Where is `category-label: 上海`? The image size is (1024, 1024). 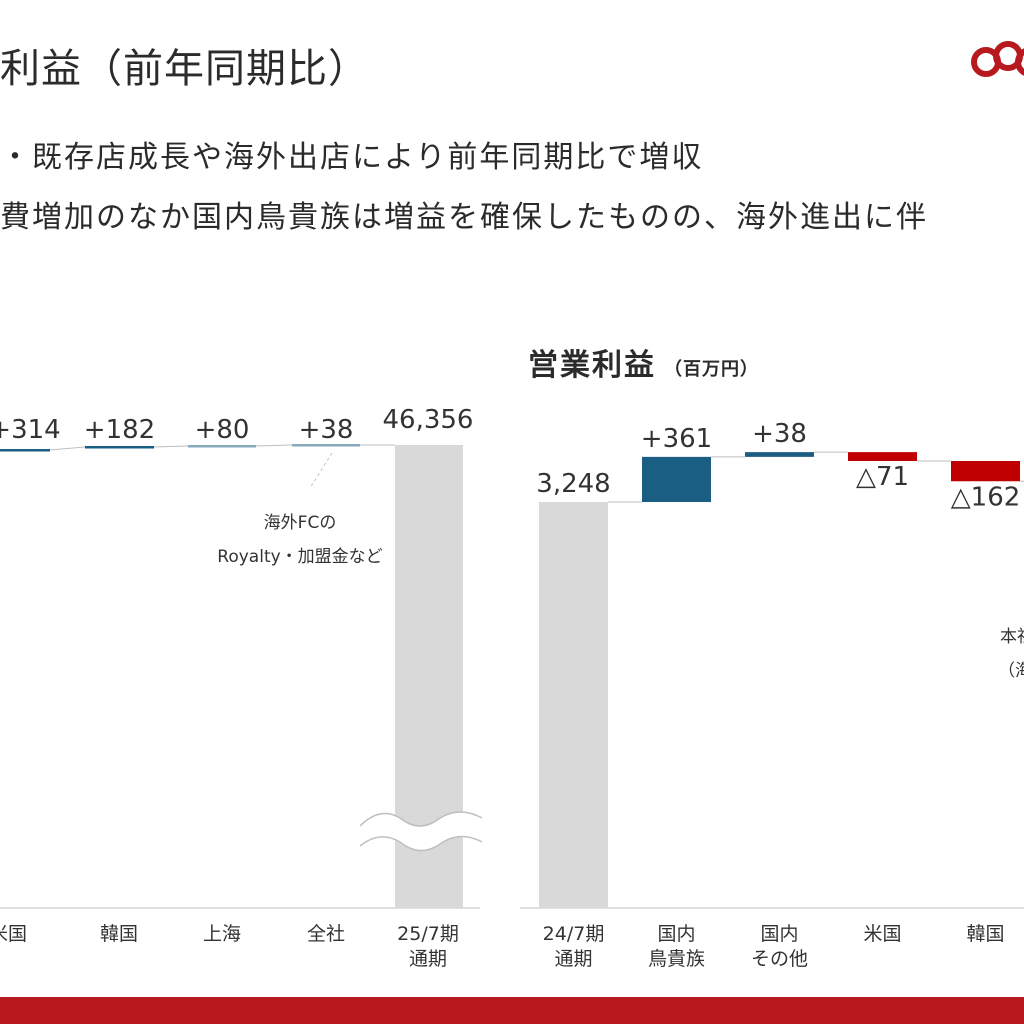 category-label: 上海 is located at coordinates (222, 934).